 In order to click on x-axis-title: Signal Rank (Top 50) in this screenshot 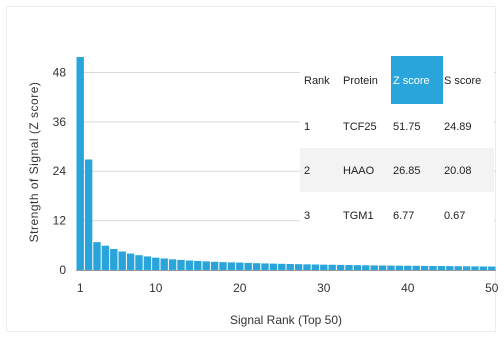, I will do `click(286, 320)`.